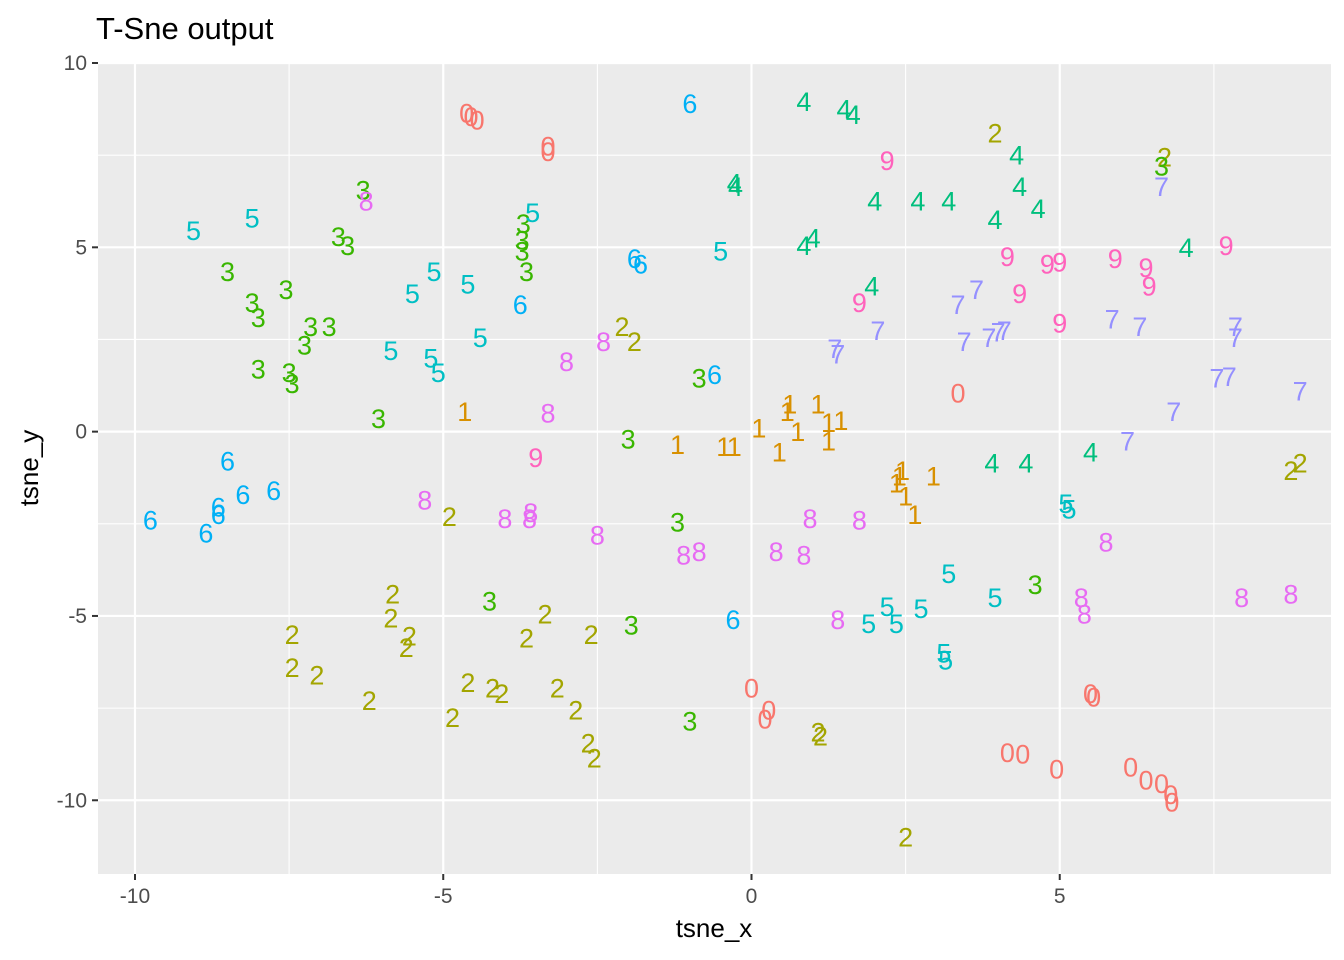 Image resolution: width=1344 pixels, height=960 pixels. Describe the element at coordinates (714, 928) in the screenshot. I see `x-axis-title: tsne_x` at that location.